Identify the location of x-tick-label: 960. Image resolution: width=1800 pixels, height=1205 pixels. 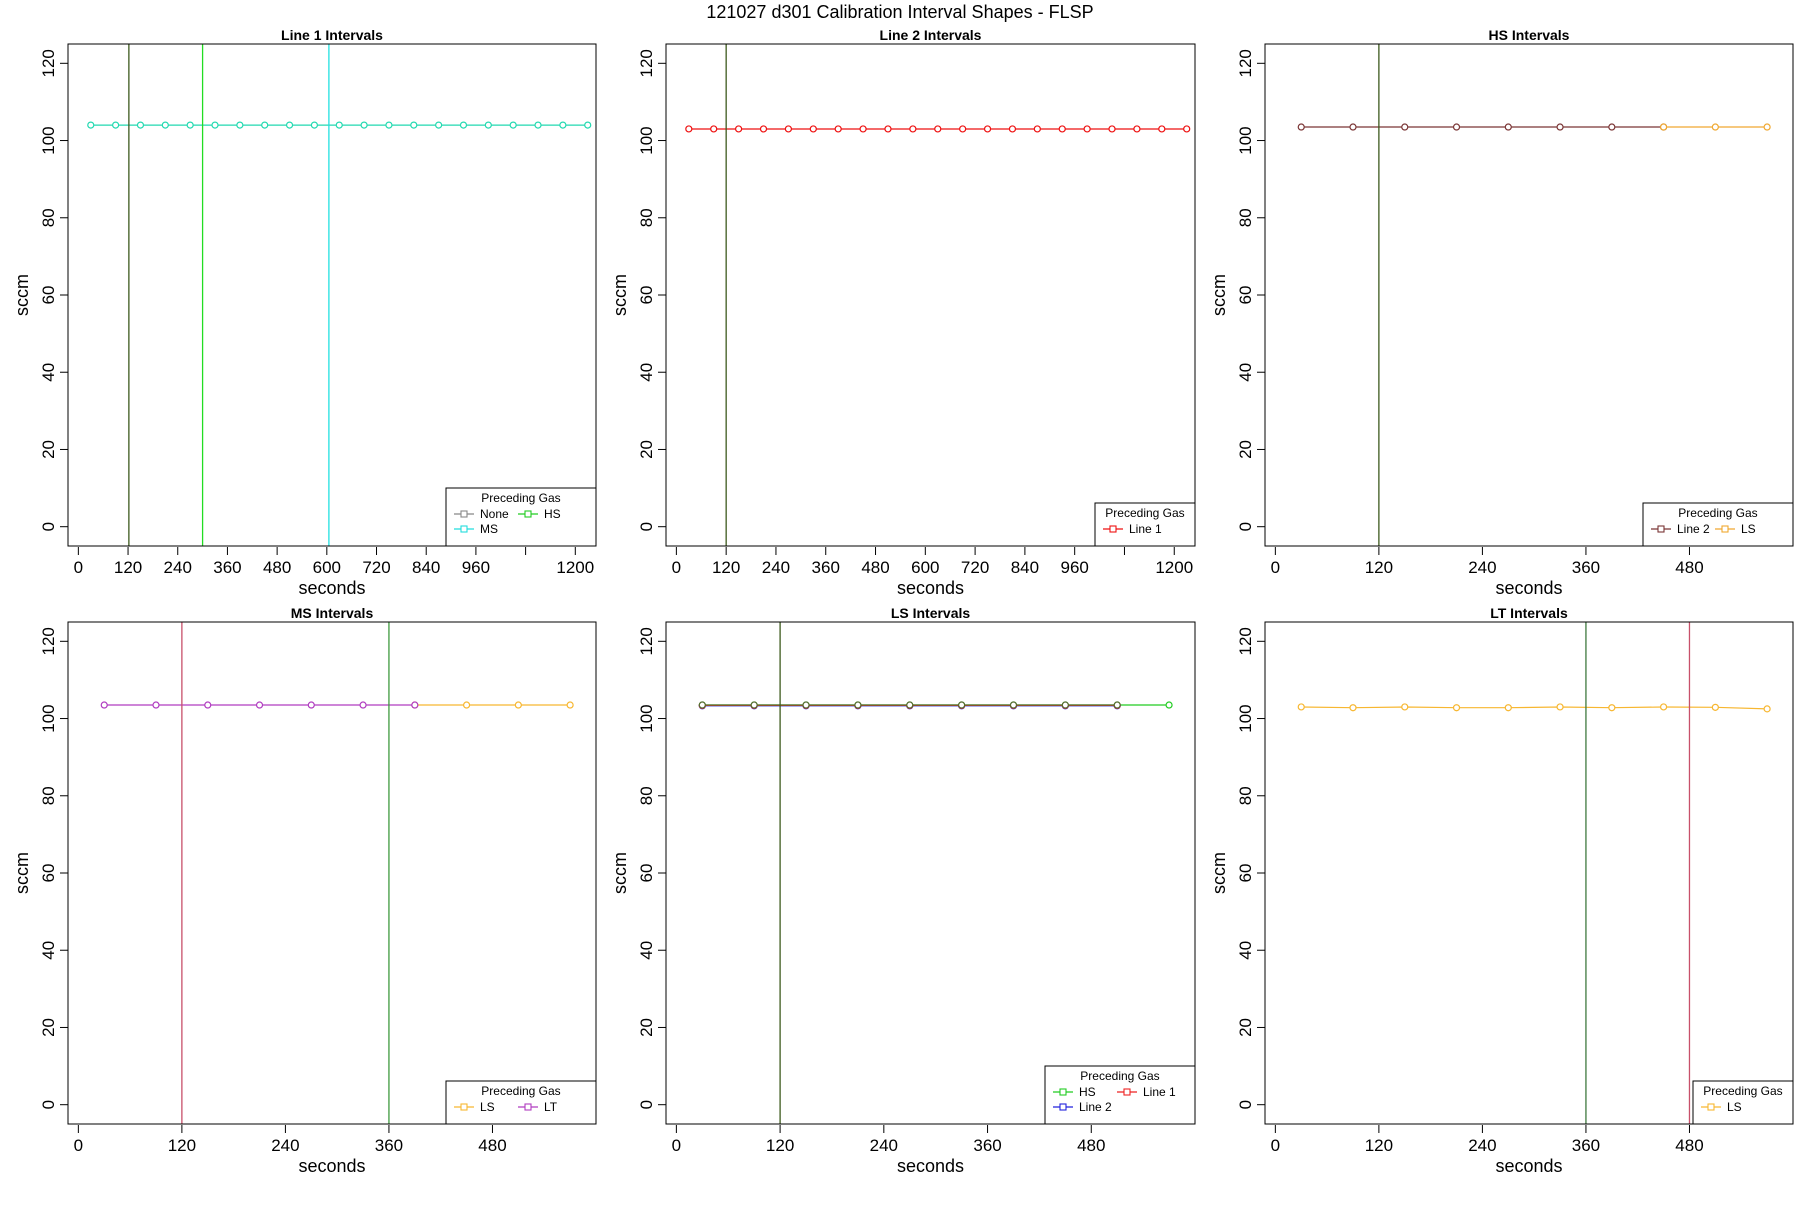
(1074, 567).